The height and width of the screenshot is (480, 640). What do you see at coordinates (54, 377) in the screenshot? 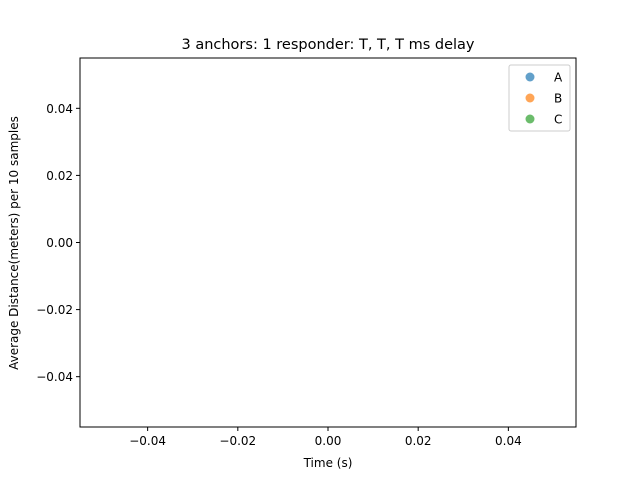
I see `y-tick-label: −0.04` at bounding box center [54, 377].